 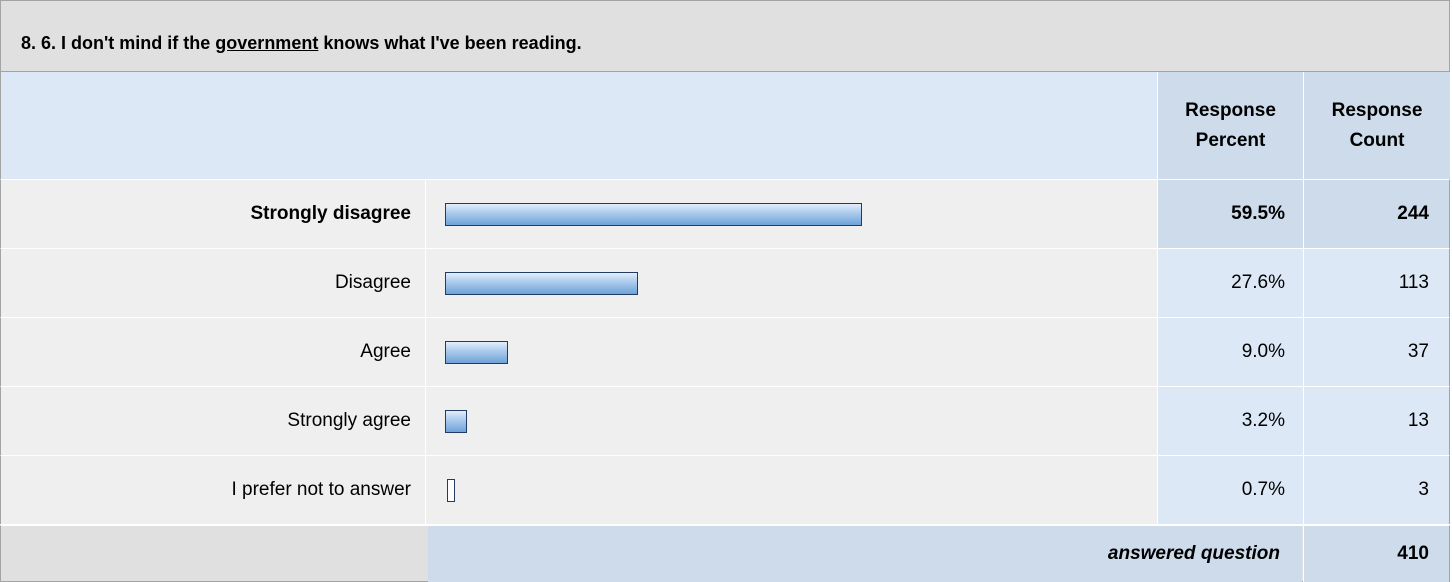 I want to click on response-count: 244, so click(x=1376, y=214).